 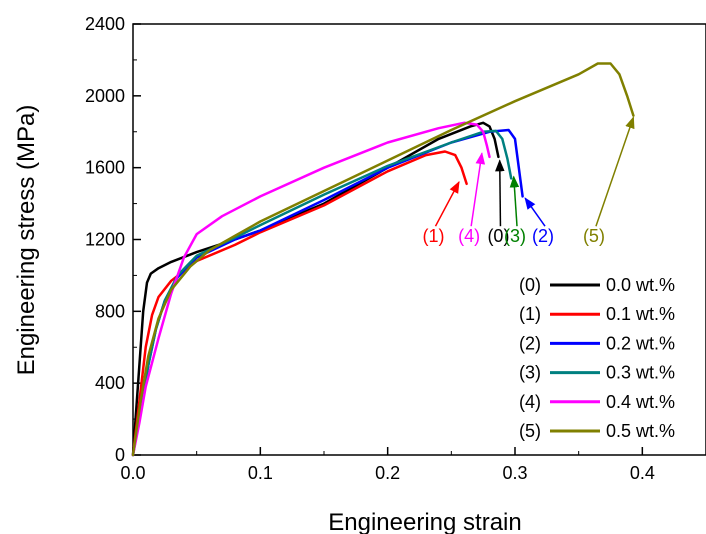 What do you see at coordinates (514, 473) in the screenshot?
I see `x-tick-label: 0.3` at bounding box center [514, 473].